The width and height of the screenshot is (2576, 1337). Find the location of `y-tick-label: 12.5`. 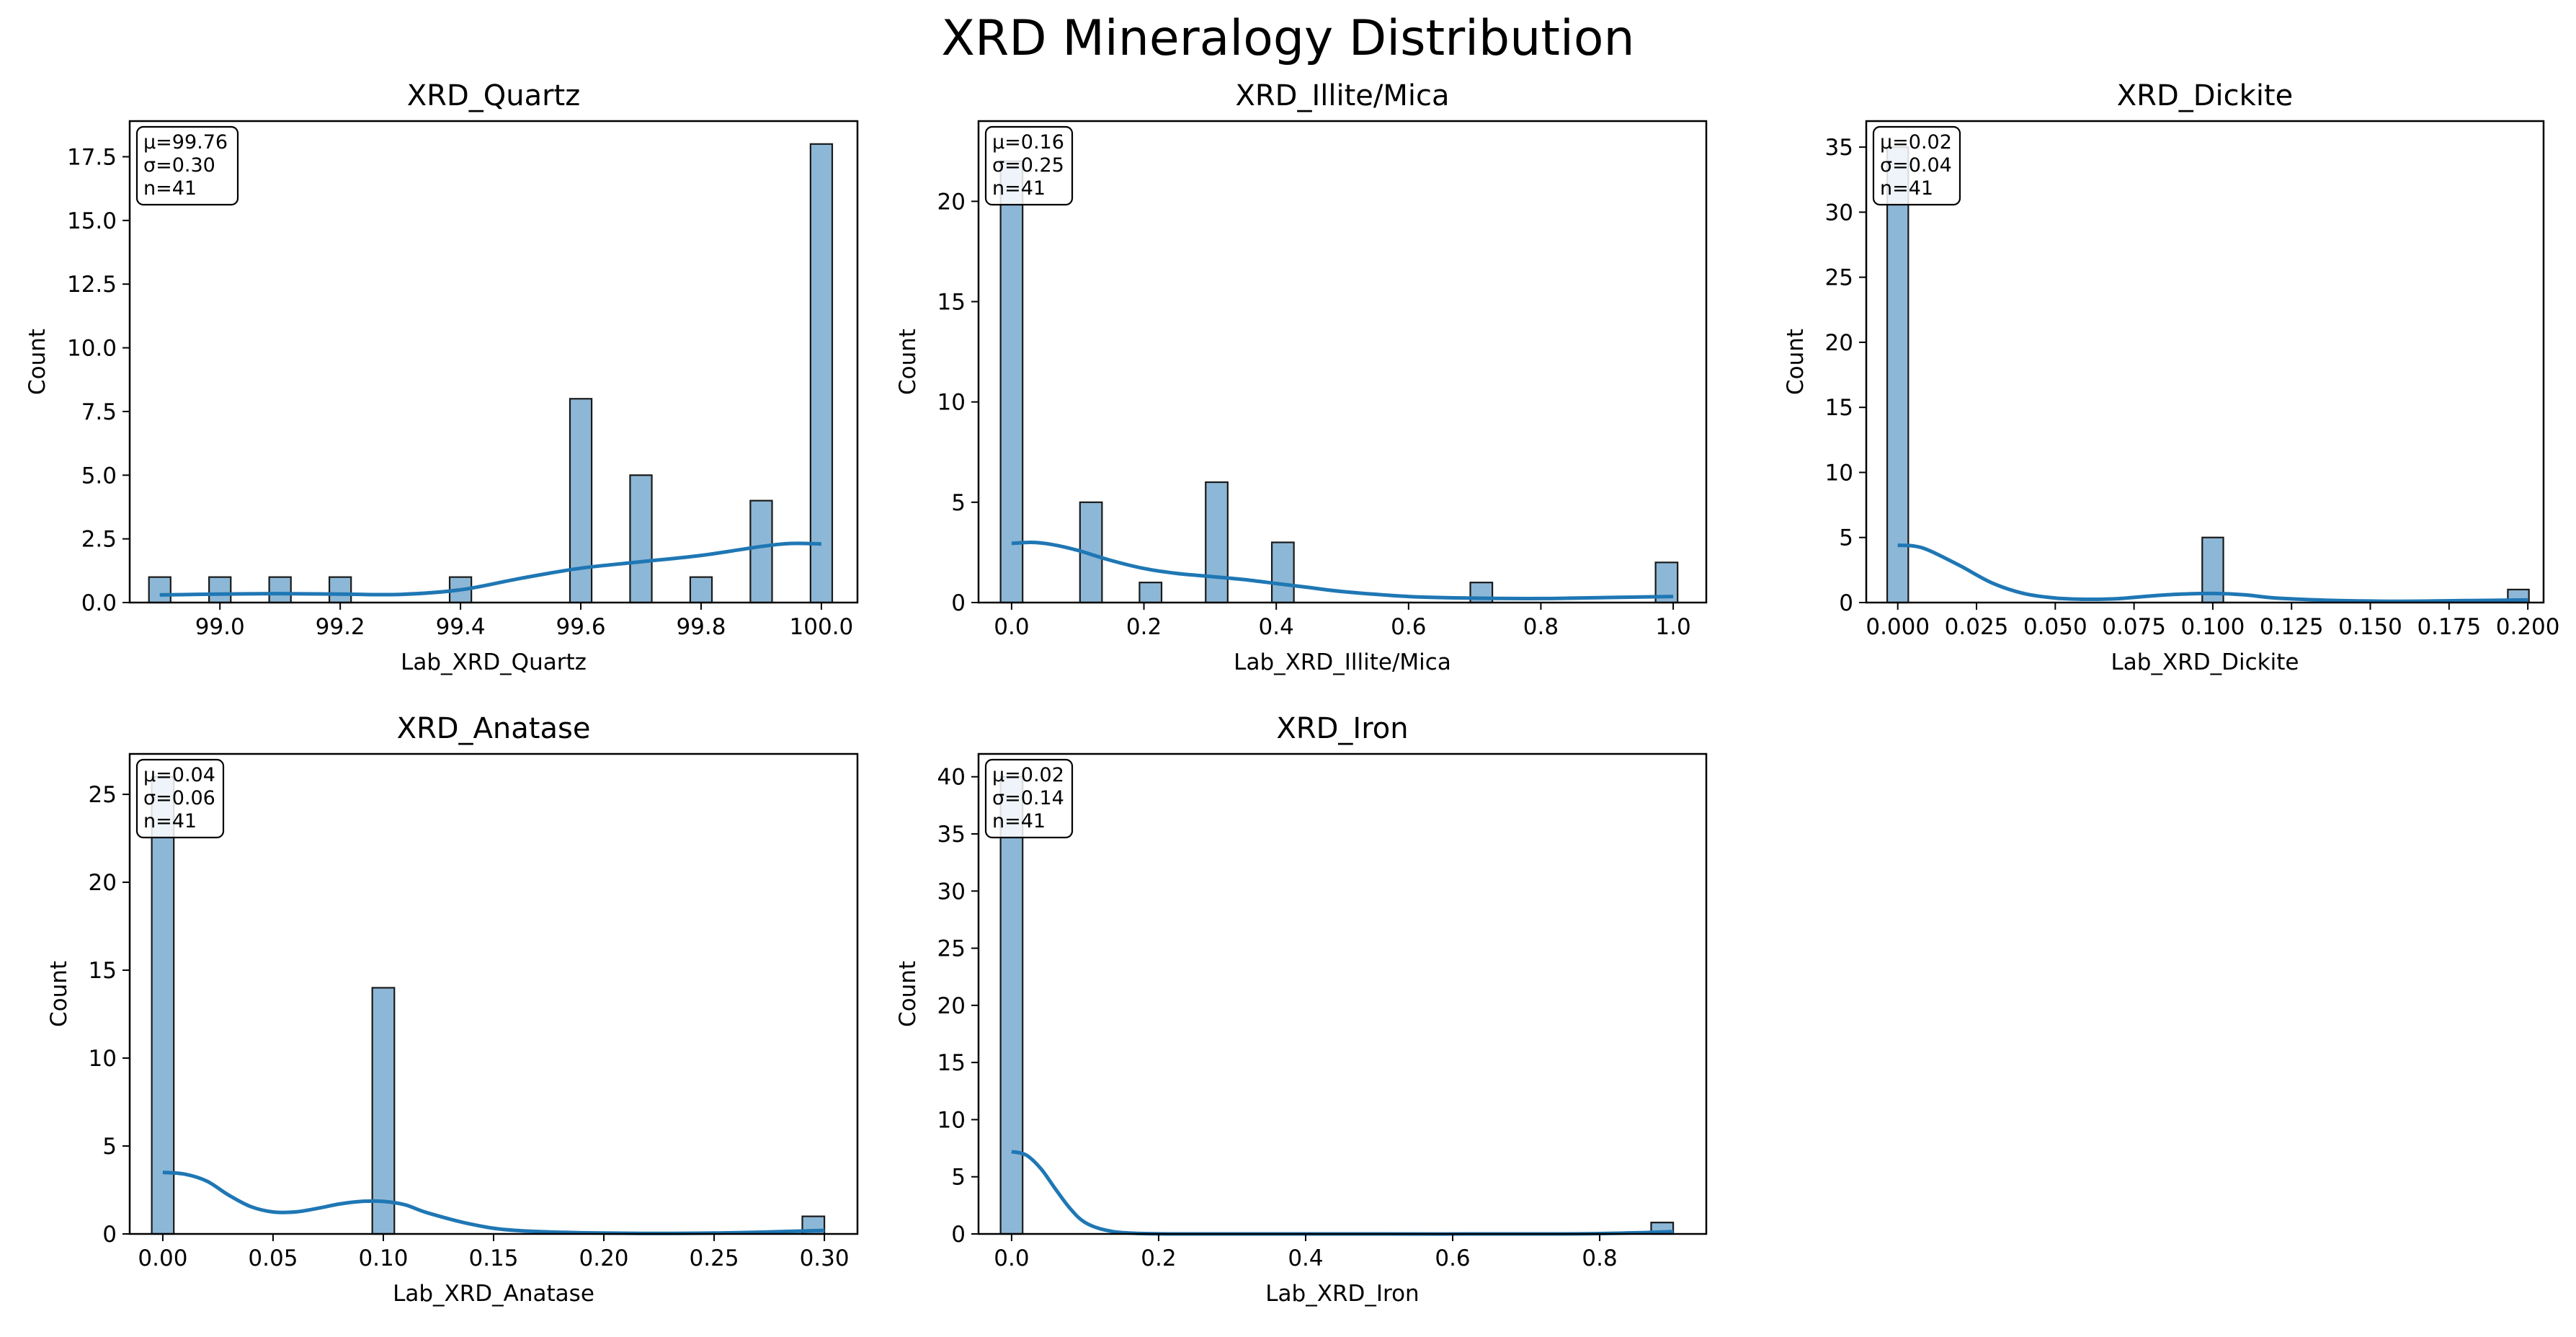

y-tick-label: 12.5 is located at coordinates (92, 285).